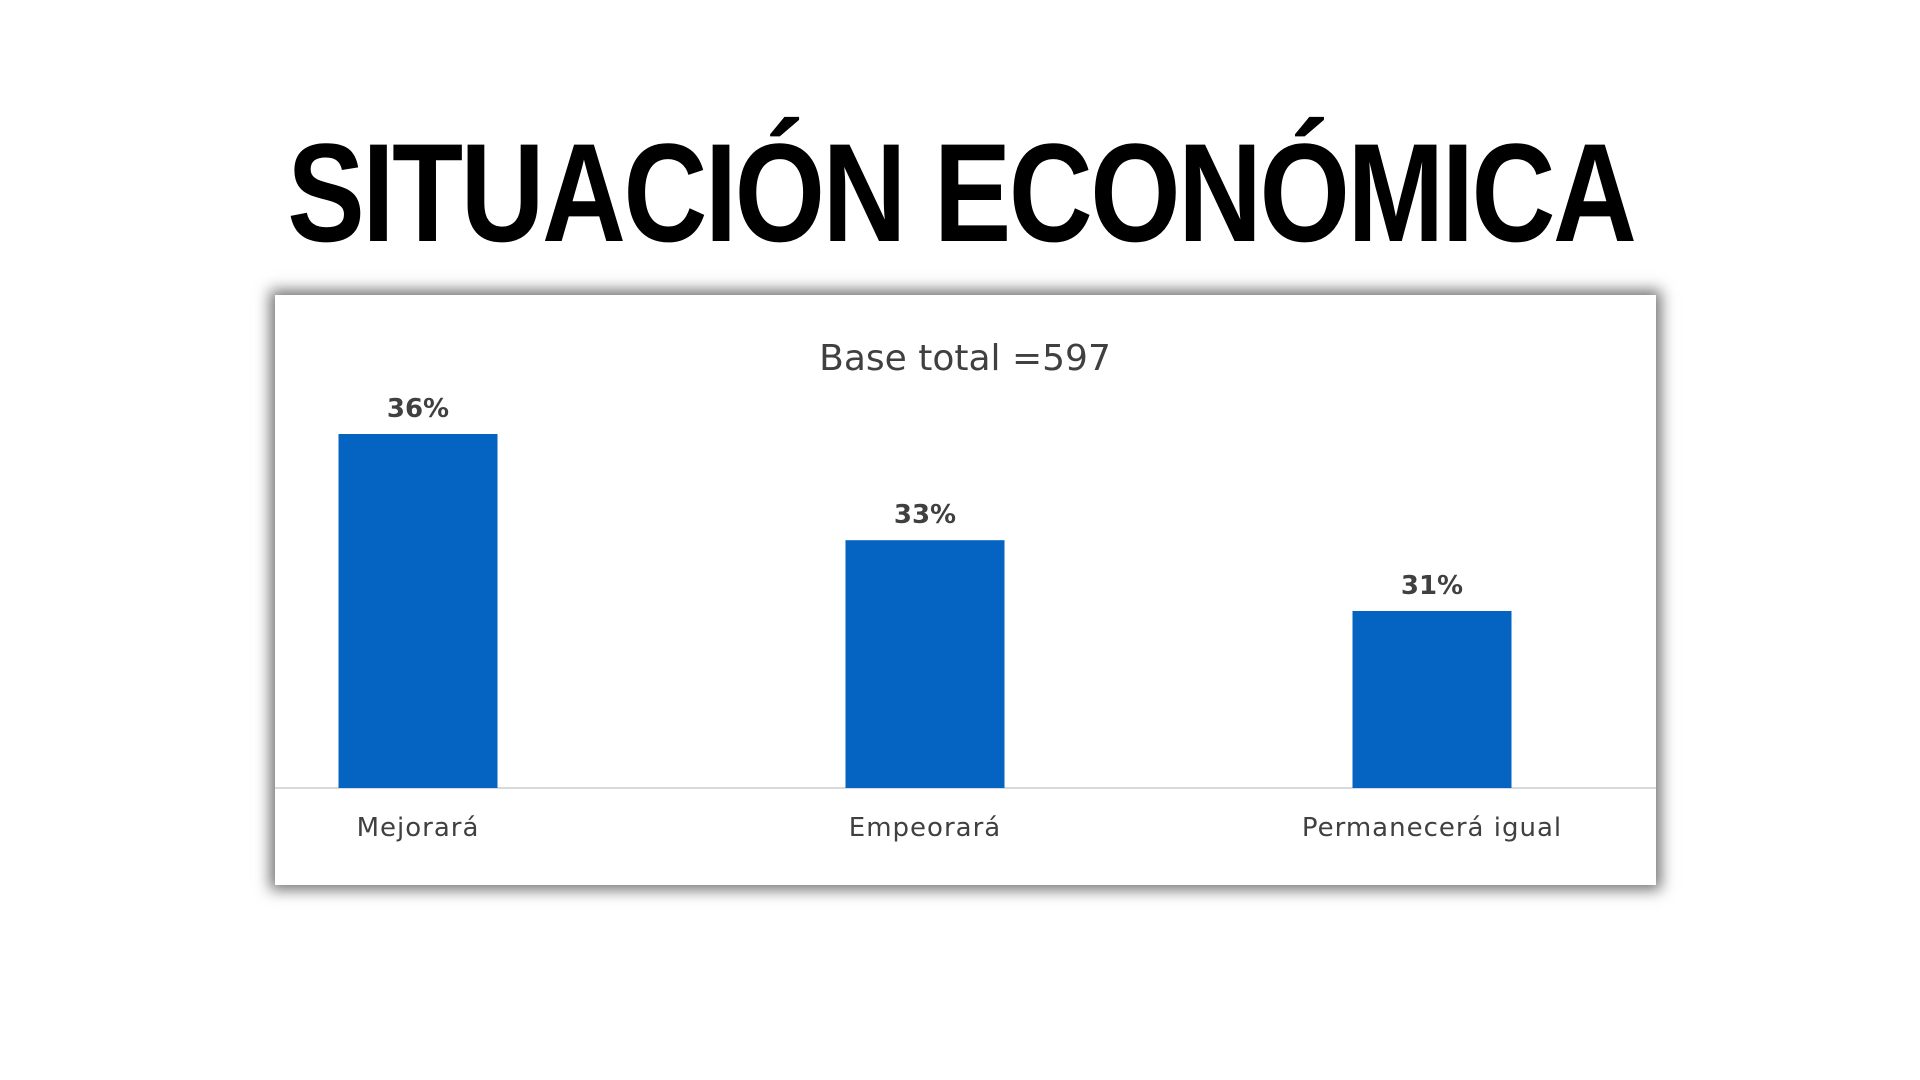 The width and height of the screenshot is (1920, 1080). What do you see at coordinates (925, 497) in the screenshot?
I see `data-labels-group: 36% 33% 31%` at bounding box center [925, 497].